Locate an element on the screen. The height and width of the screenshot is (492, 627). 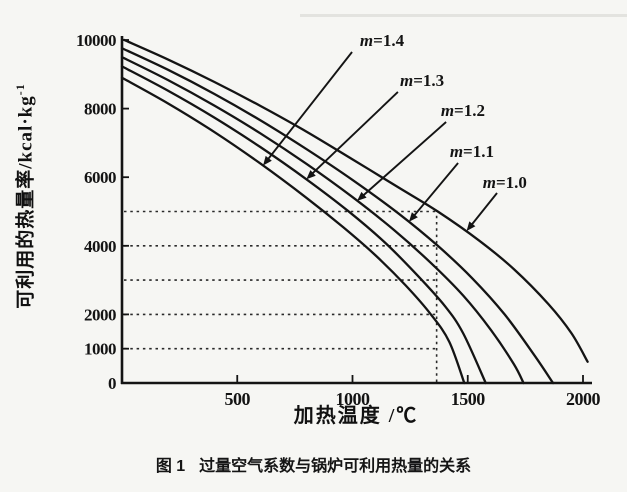
y-tick-label-6000: 6000 is located at coordinates (100, 177).